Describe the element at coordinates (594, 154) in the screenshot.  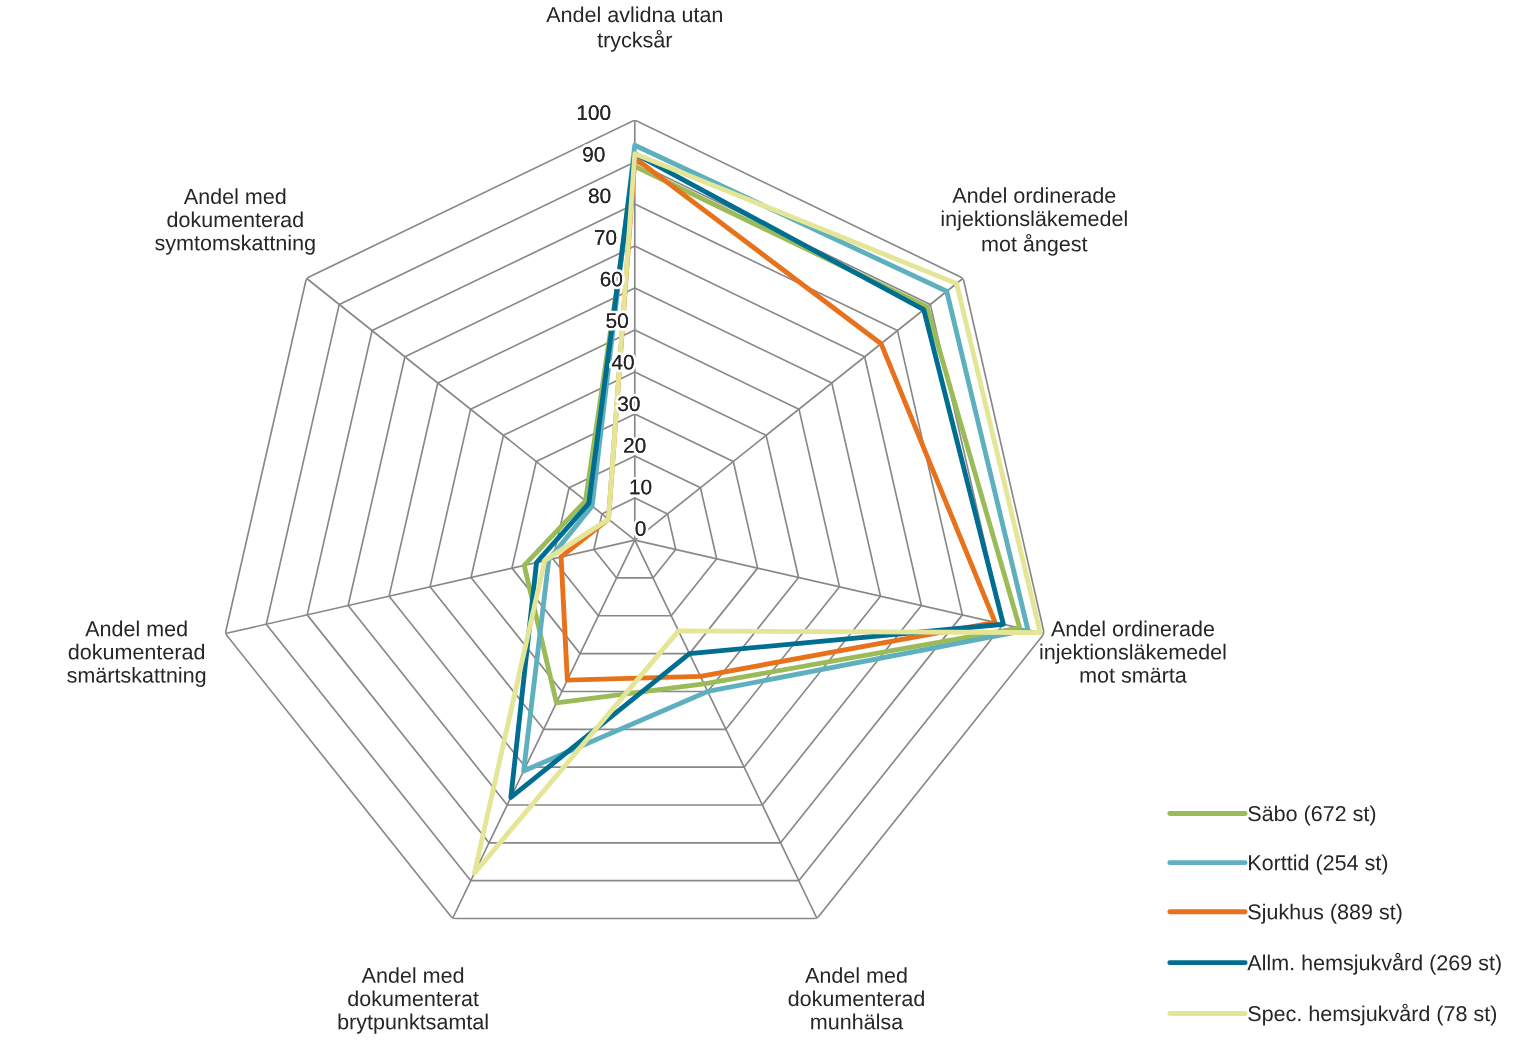
I see `y-tick-label: 90` at that location.